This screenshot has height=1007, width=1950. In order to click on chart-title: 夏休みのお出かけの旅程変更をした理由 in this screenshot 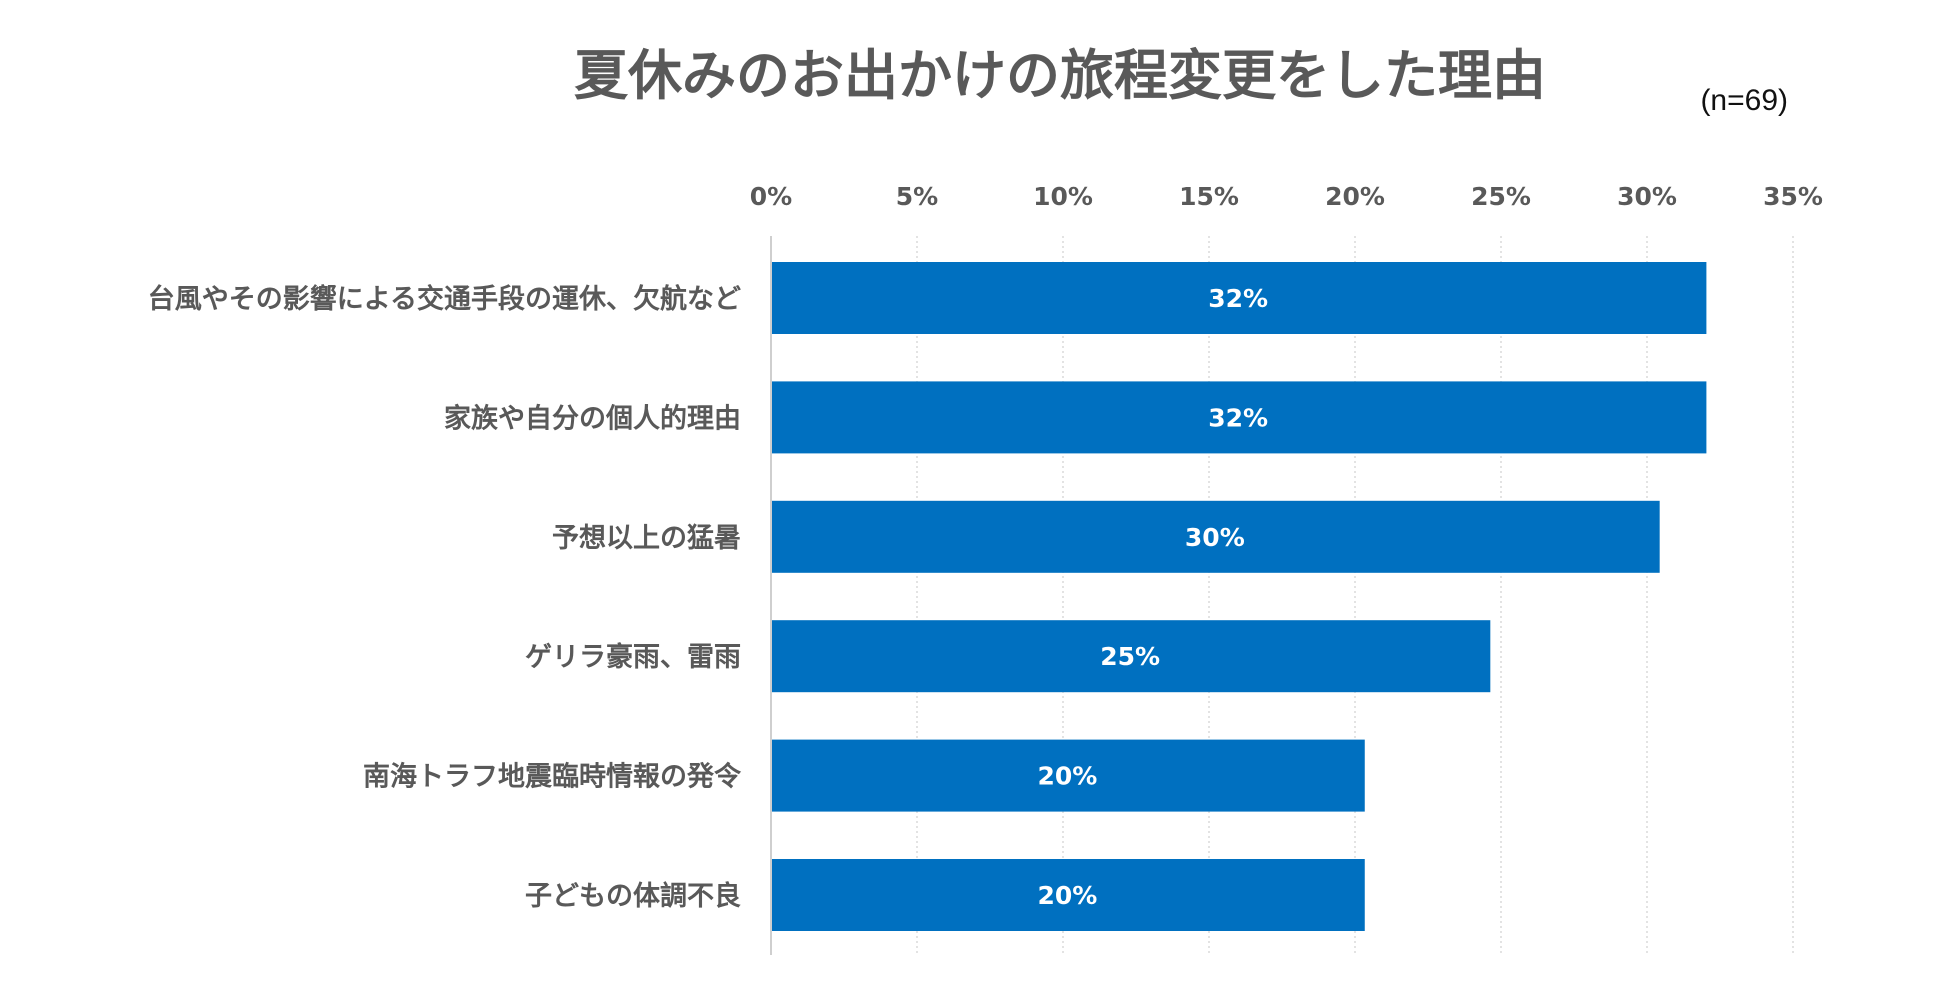, I will do `click(1060, 75)`.